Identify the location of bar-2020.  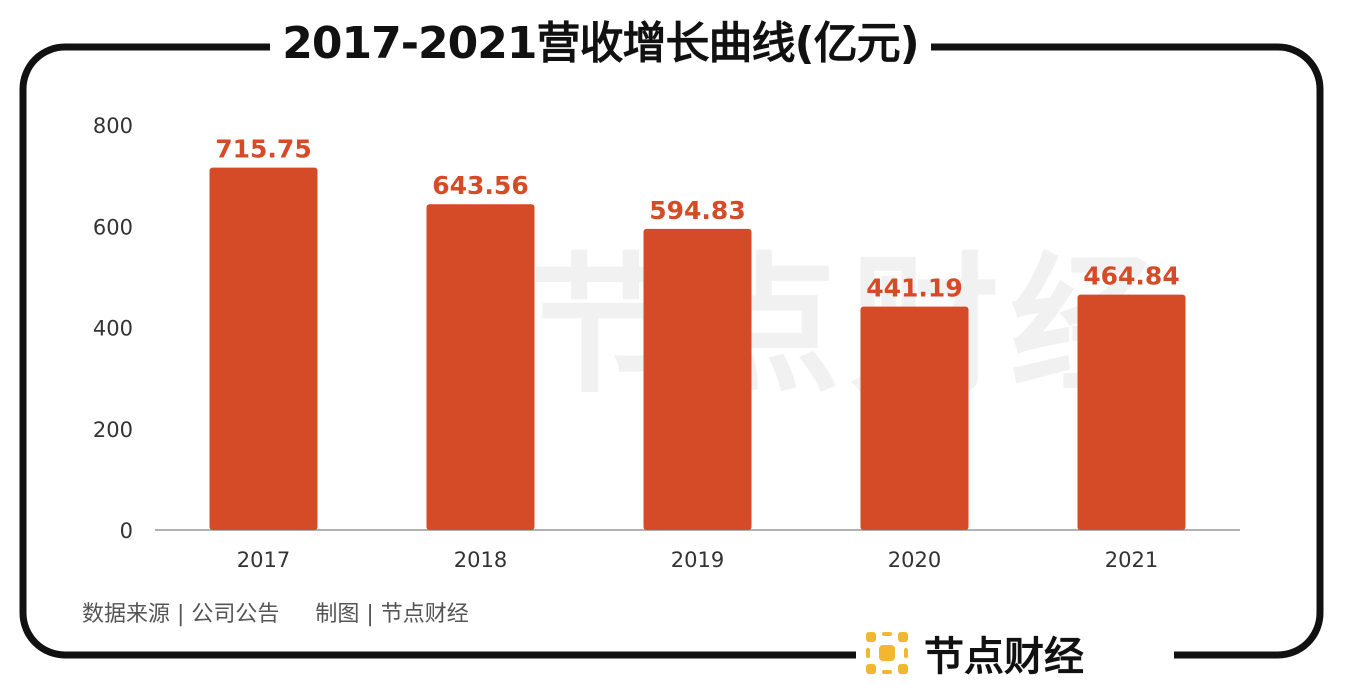
(914, 418).